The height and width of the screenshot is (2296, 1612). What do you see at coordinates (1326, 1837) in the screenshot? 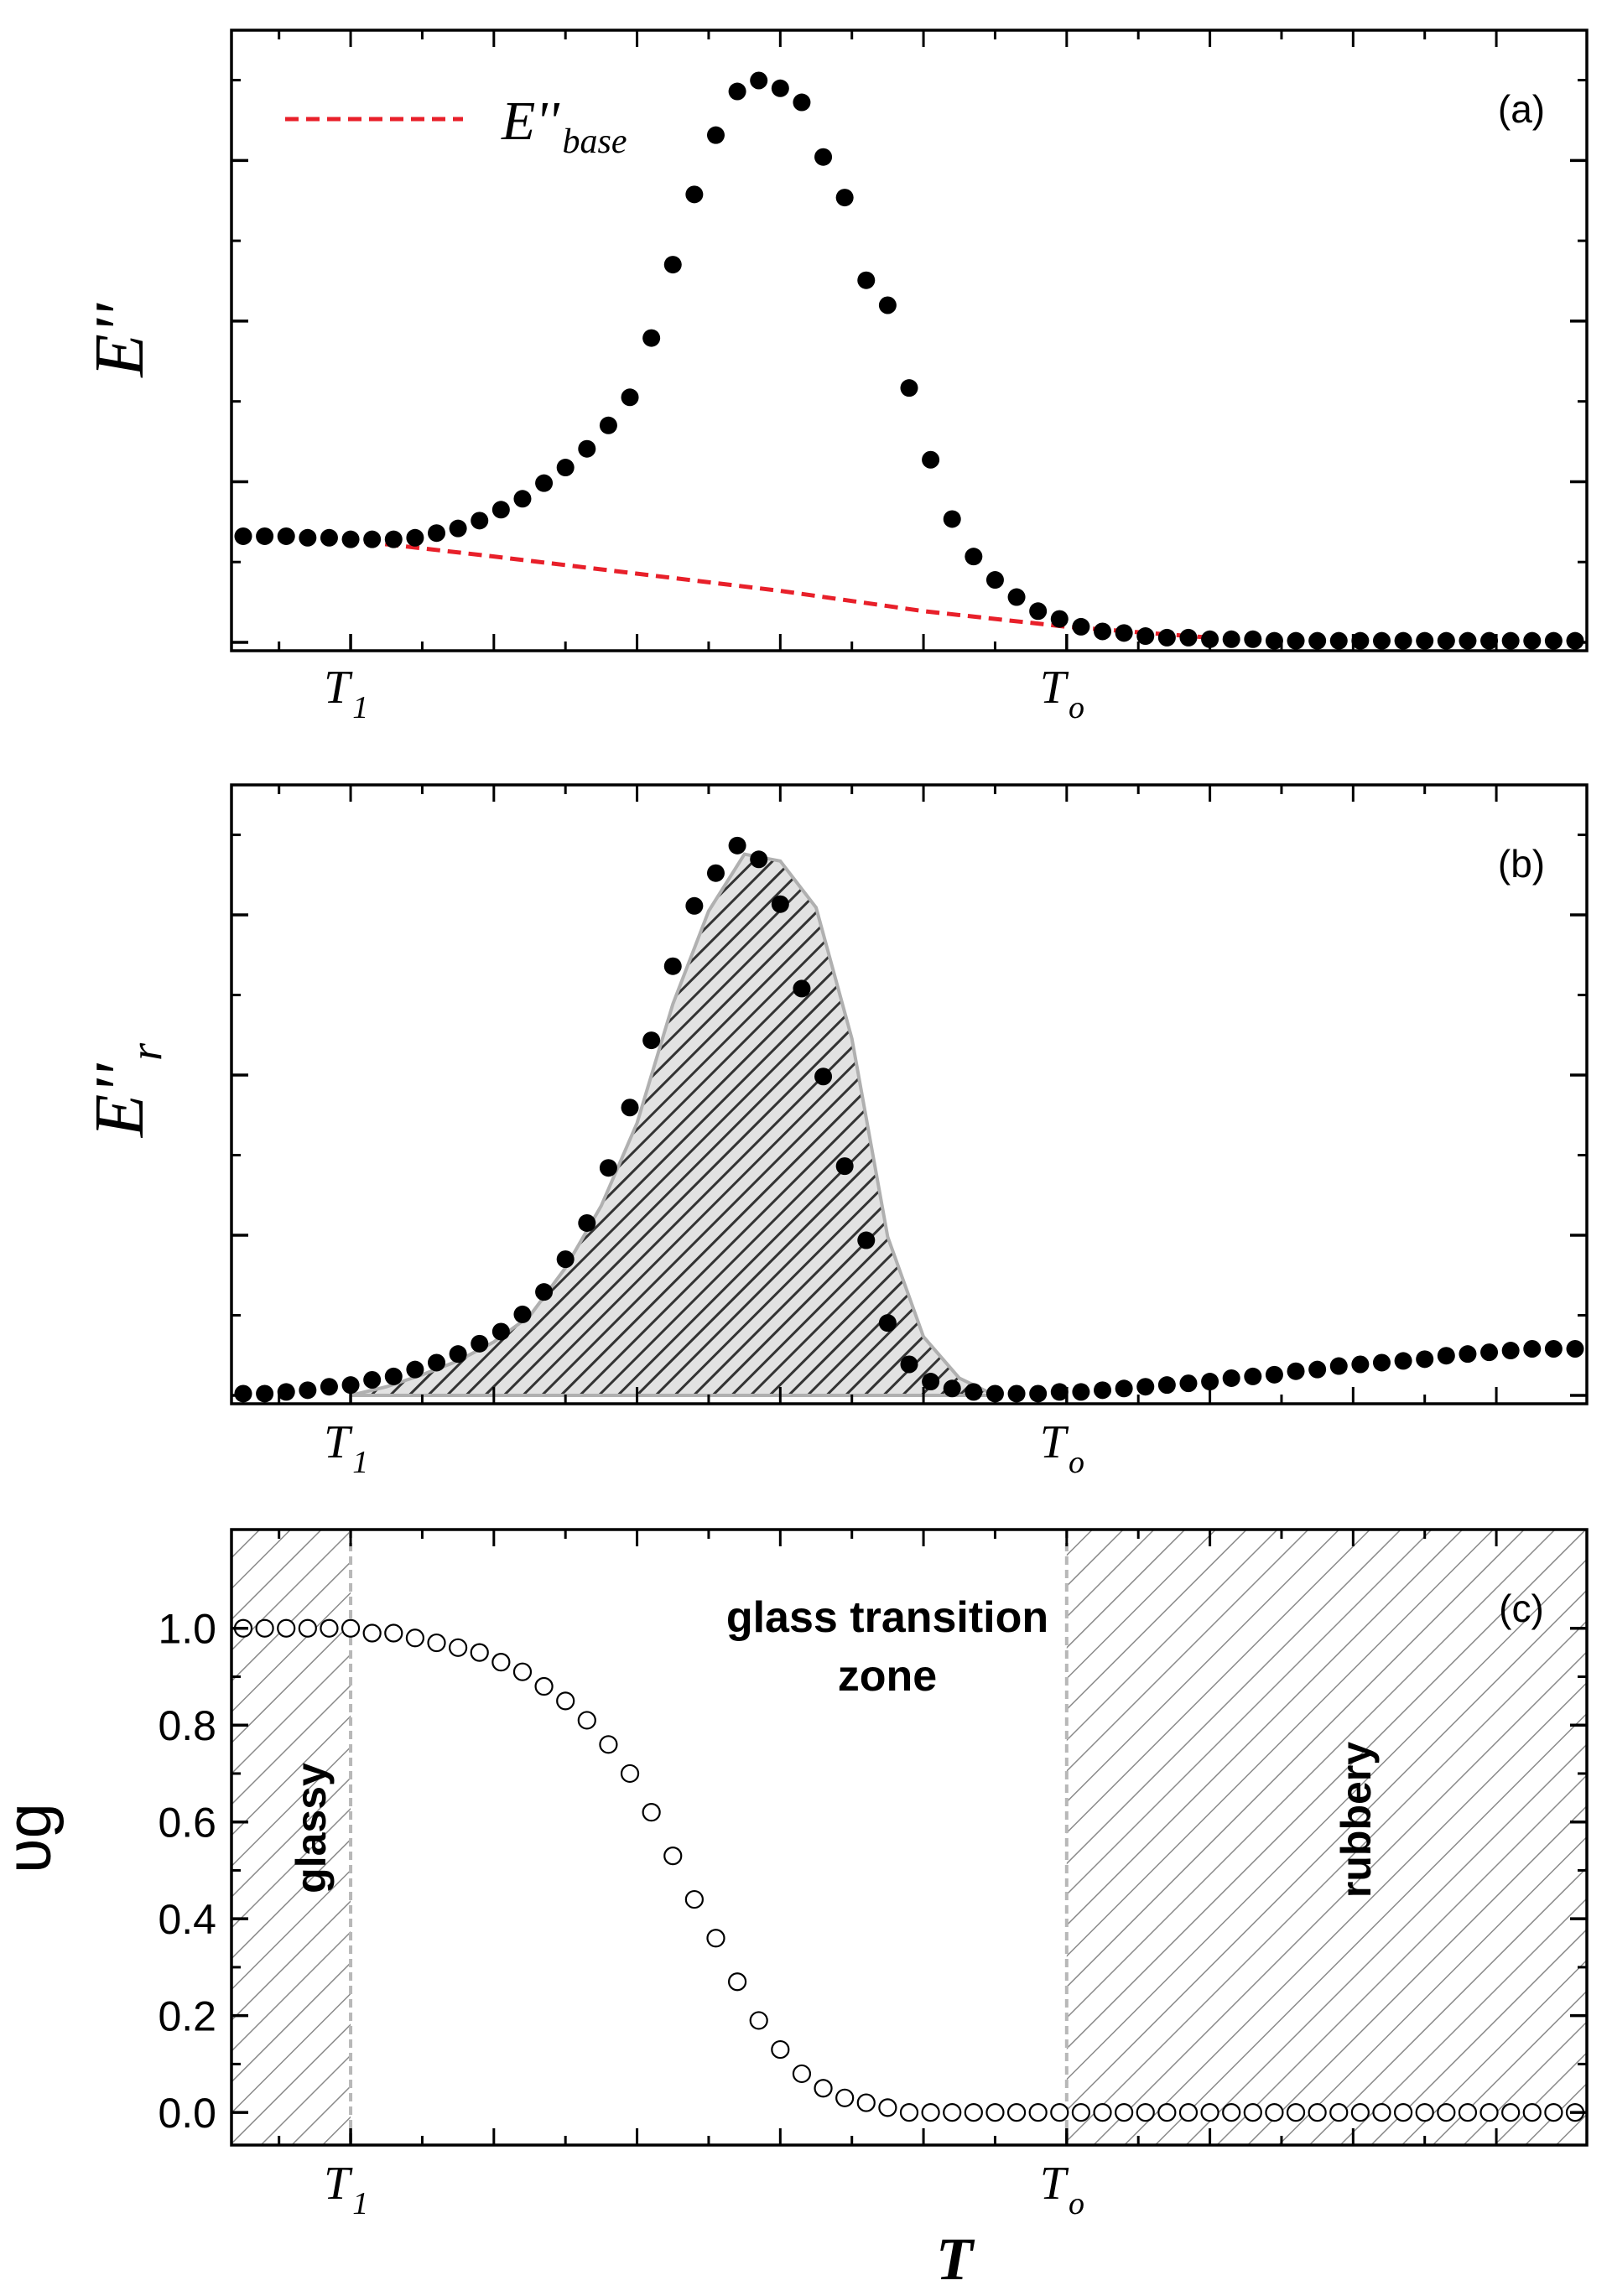
I see `region-rubbery` at bounding box center [1326, 1837].